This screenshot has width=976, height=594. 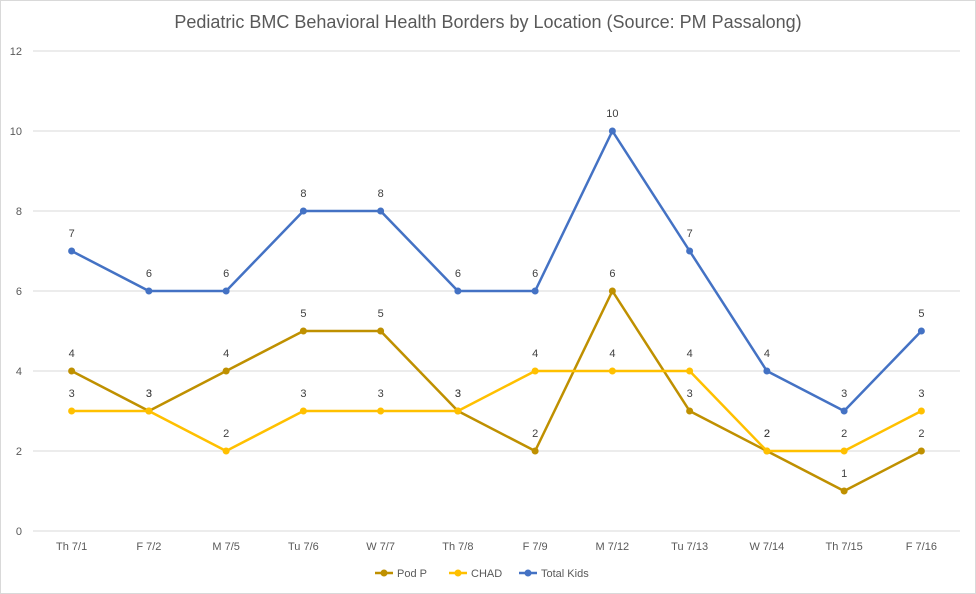 What do you see at coordinates (148, 547) in the screenshot?
I see `x-tick-label: F 7/2` at bounding box center [148, 547].